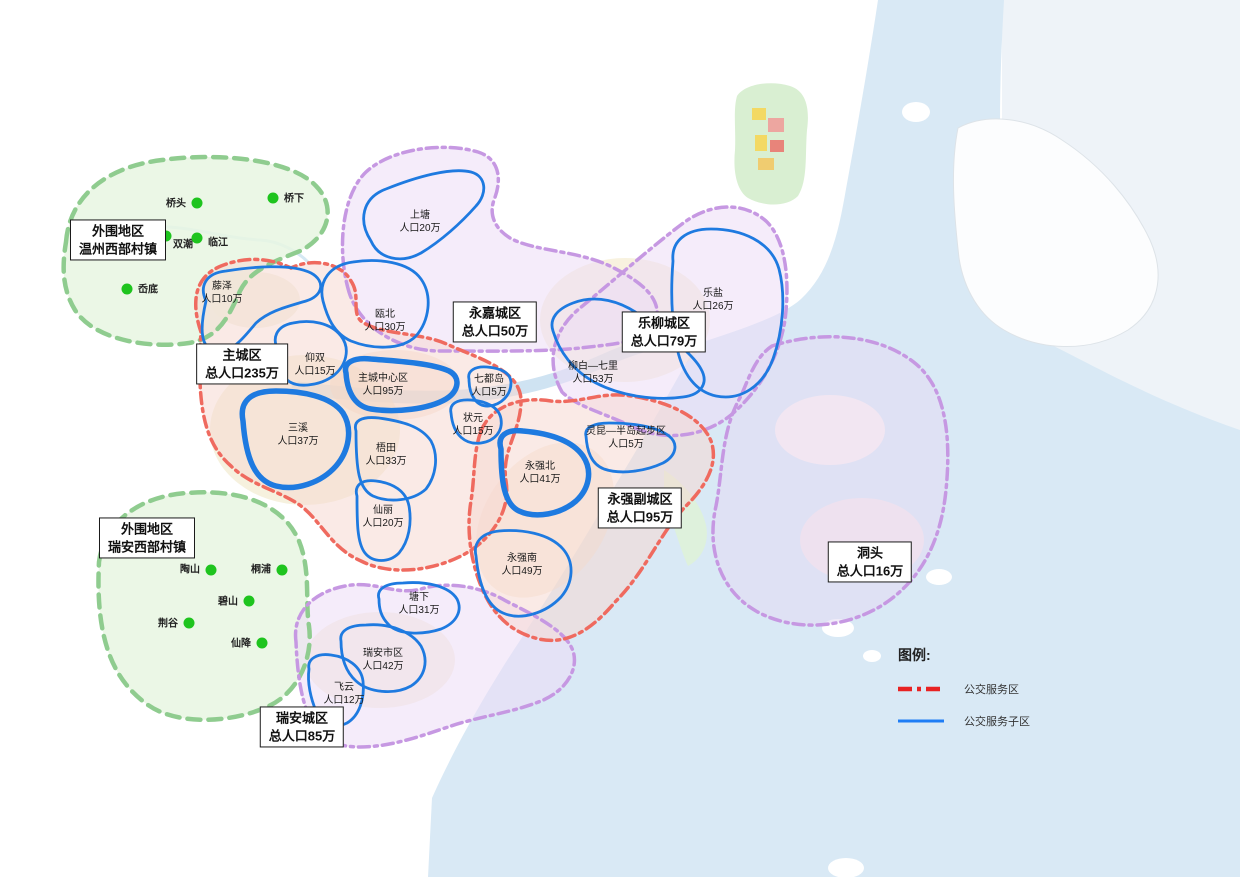 Image resolution: width=1240 pixels, height=877 pixels. What do you see at coordinates (168, 624) in the screenshot?
I see `town-label: 荆谷` at bounding box center [168, 624].